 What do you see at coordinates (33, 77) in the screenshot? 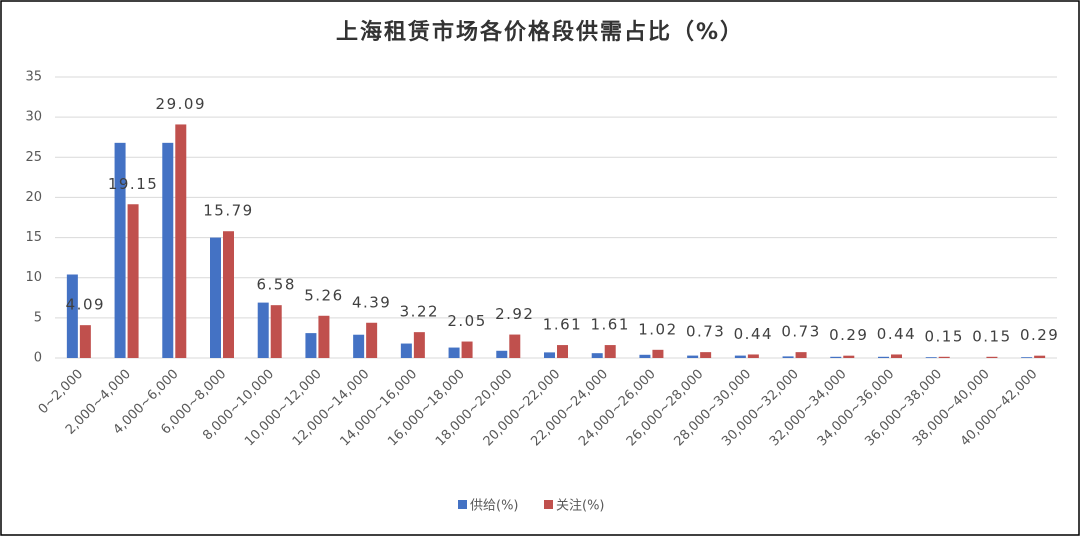
I see `y-tick-label: 35` at bounding box center [33, 77].